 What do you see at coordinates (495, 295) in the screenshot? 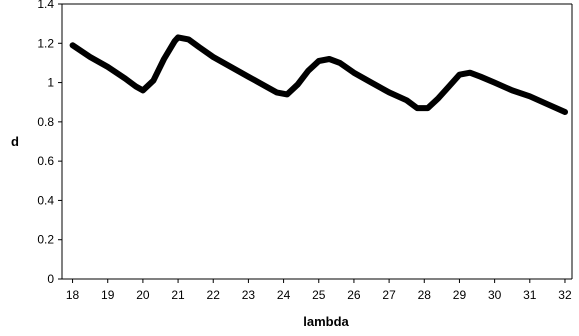
I see `x-tick-label: 30` at bounding box center [495, 295].